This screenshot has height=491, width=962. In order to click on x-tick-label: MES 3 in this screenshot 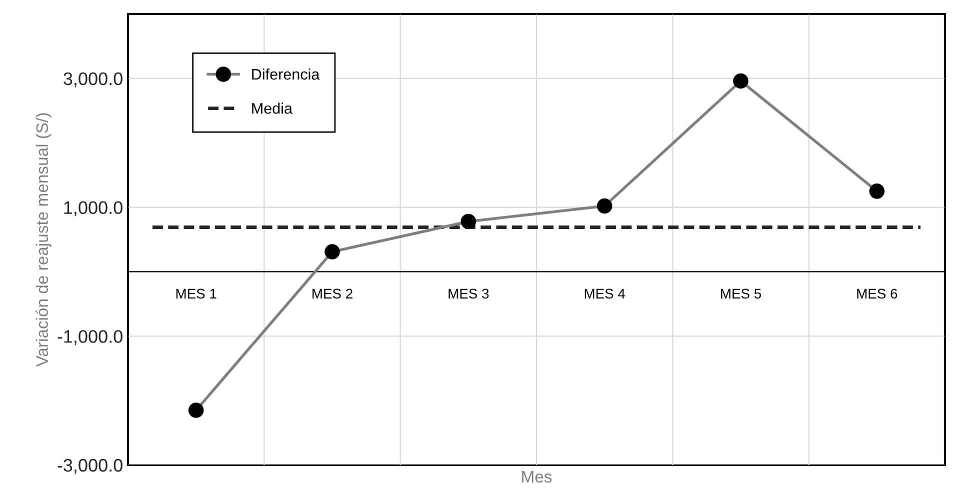, I will do `click(468, 293)`.